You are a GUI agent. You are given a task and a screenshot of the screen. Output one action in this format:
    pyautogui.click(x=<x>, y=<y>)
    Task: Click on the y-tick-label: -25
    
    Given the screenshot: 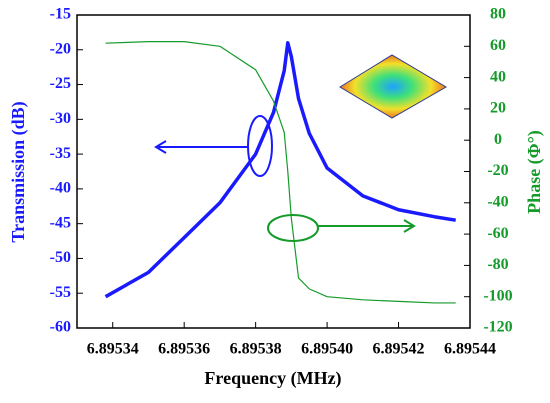 What is the action you would take?
    pyautogui.click(x=60, y=83)
    